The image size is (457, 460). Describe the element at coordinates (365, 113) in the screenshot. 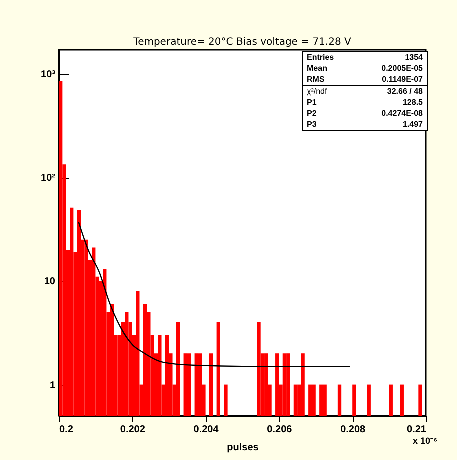

I see `text: P2 0.4274E-08` at that location.